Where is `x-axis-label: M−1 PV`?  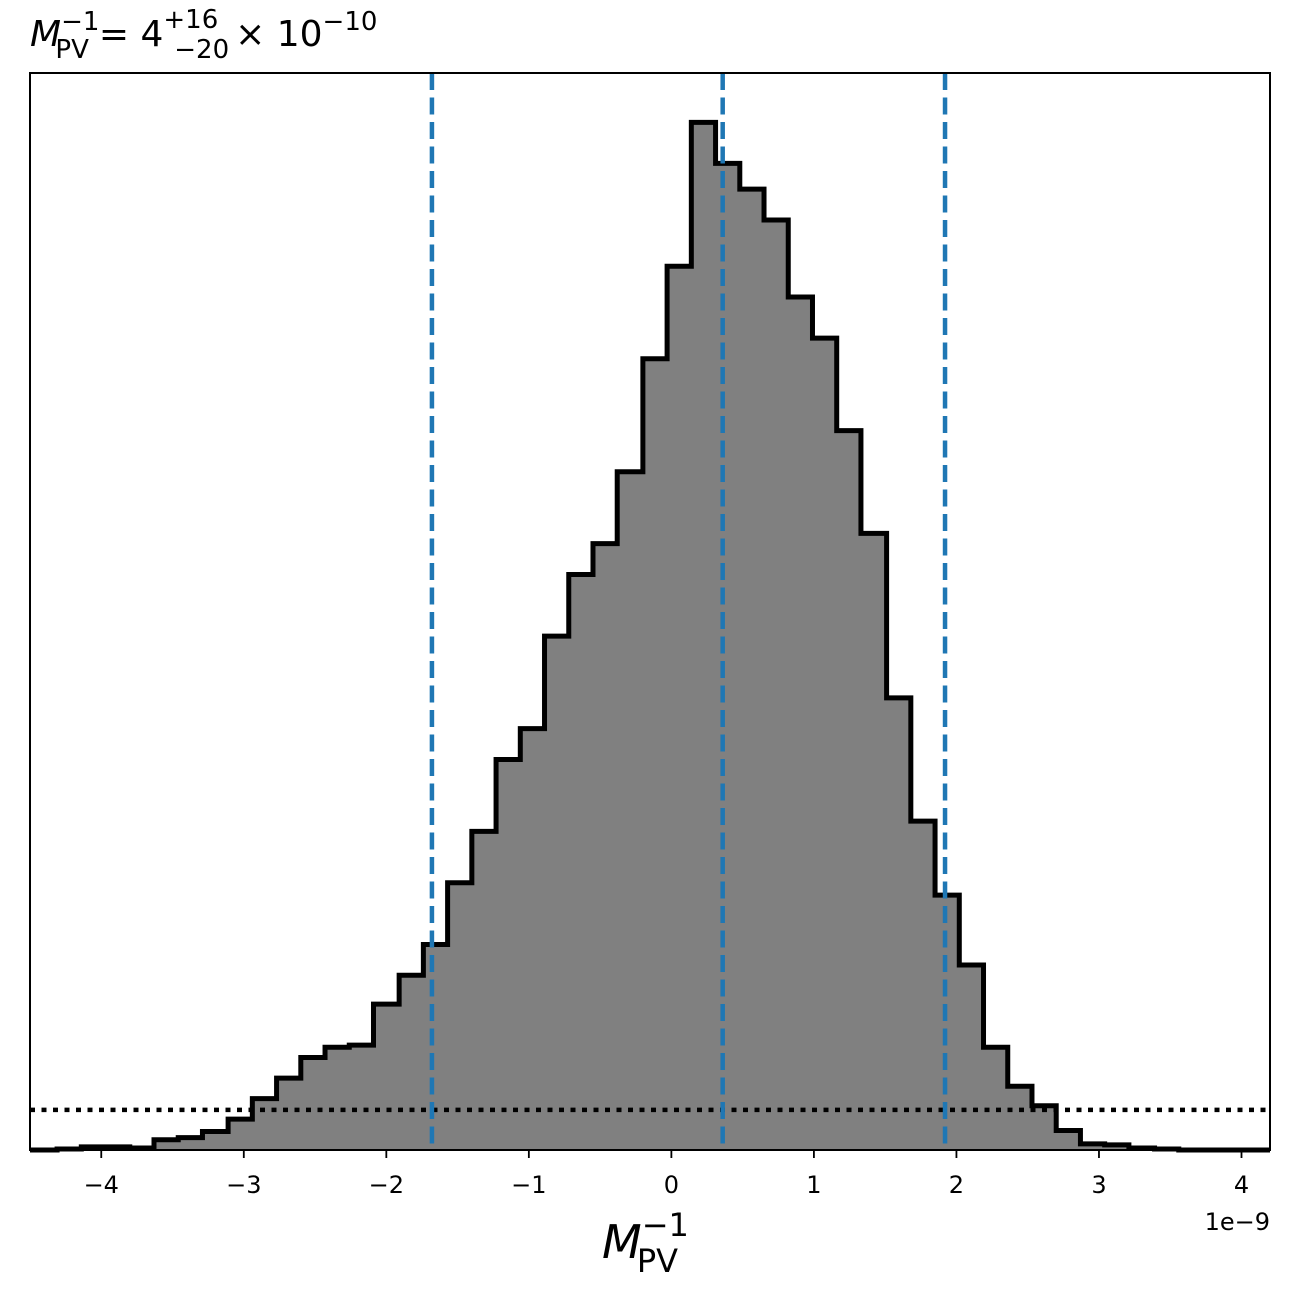 x-axis-label: M−1 PV is located at coordinates (645, 1243).